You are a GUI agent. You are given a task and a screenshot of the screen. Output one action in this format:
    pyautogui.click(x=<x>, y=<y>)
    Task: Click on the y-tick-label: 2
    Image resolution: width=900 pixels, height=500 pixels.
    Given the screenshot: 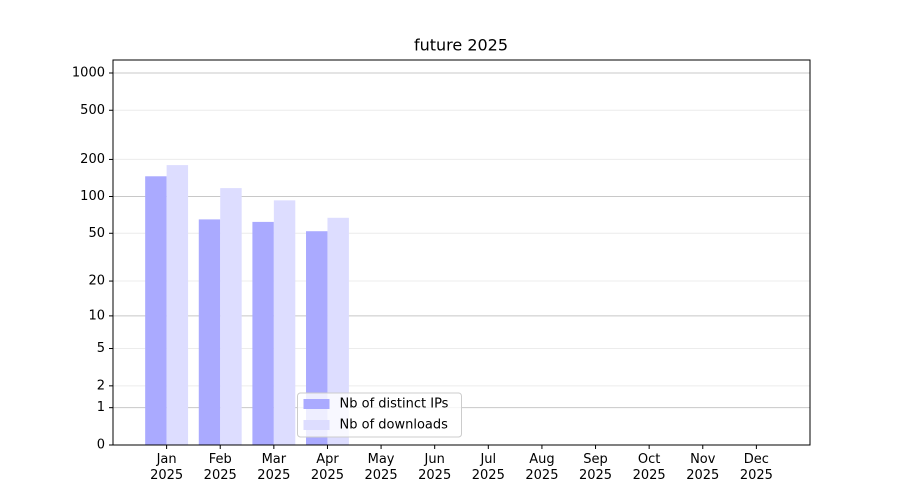 What is the action you would take?
    pyautogui.click(x=101, y=385)
    